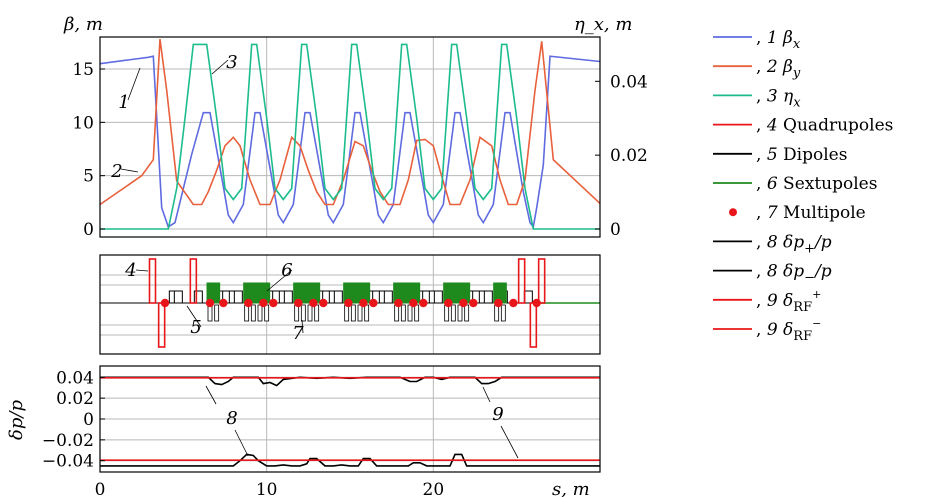 The height and width of the screenshot is (497, 935). I want to click on y-tick-label: −0.02, so click(68, 441).